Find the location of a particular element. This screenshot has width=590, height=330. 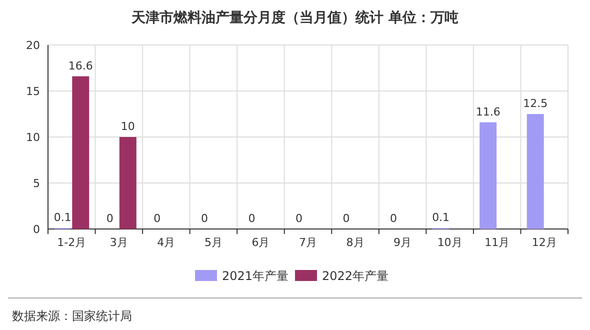

x-tick-label: 12月 is located at coordinates (544, 242).